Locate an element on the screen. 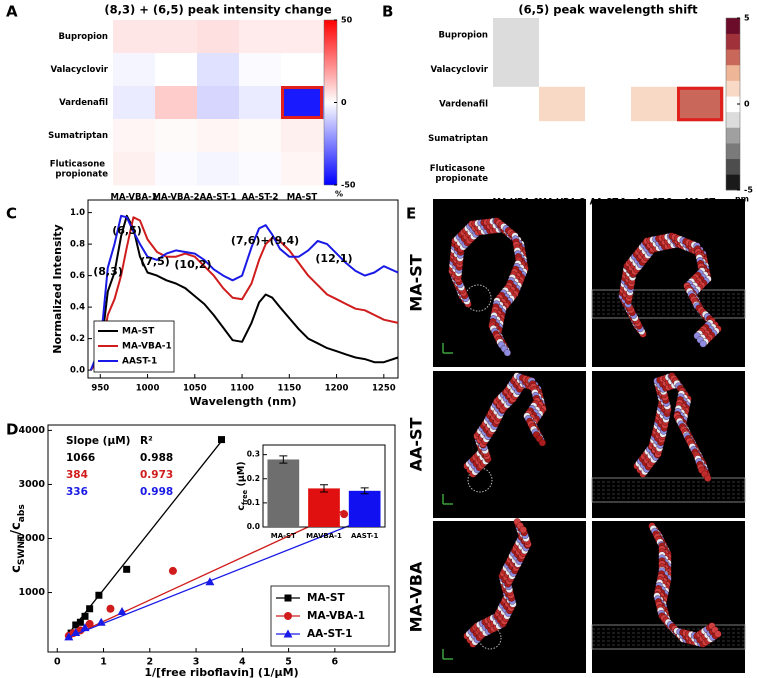 The width and height of the screenshot is (757, 678). x-tick-label: 1200 is located at coordinates (337, 389).